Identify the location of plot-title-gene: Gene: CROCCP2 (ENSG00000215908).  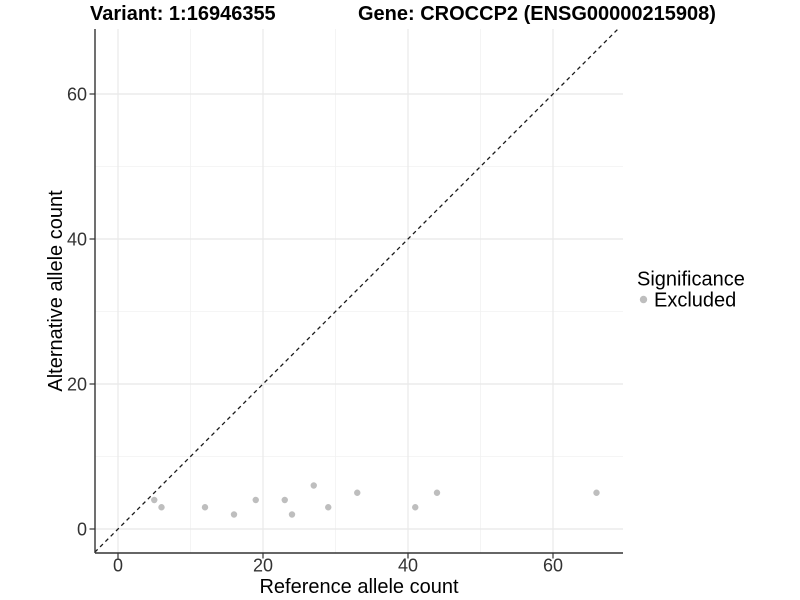
(537, 14).